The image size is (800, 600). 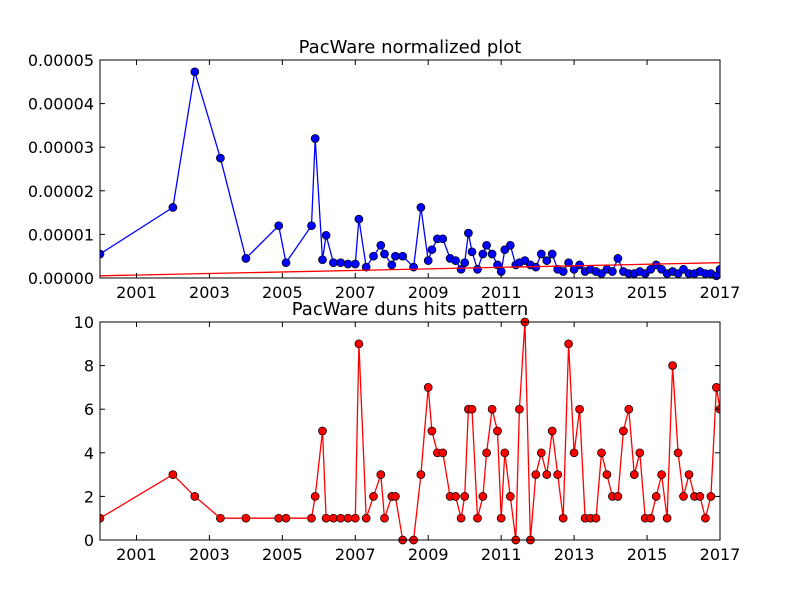 I want to click on x-tick-label: 2011, so click(x=501, y=554).